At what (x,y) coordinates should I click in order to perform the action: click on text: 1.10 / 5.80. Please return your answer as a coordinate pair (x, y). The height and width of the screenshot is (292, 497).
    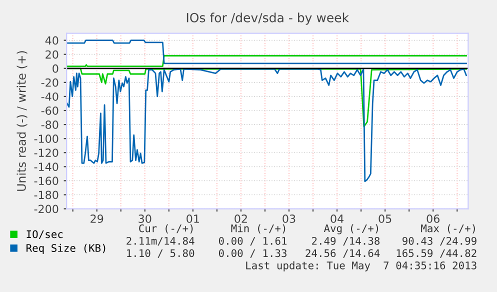
    Looking at the image, I should click on (160, 253).